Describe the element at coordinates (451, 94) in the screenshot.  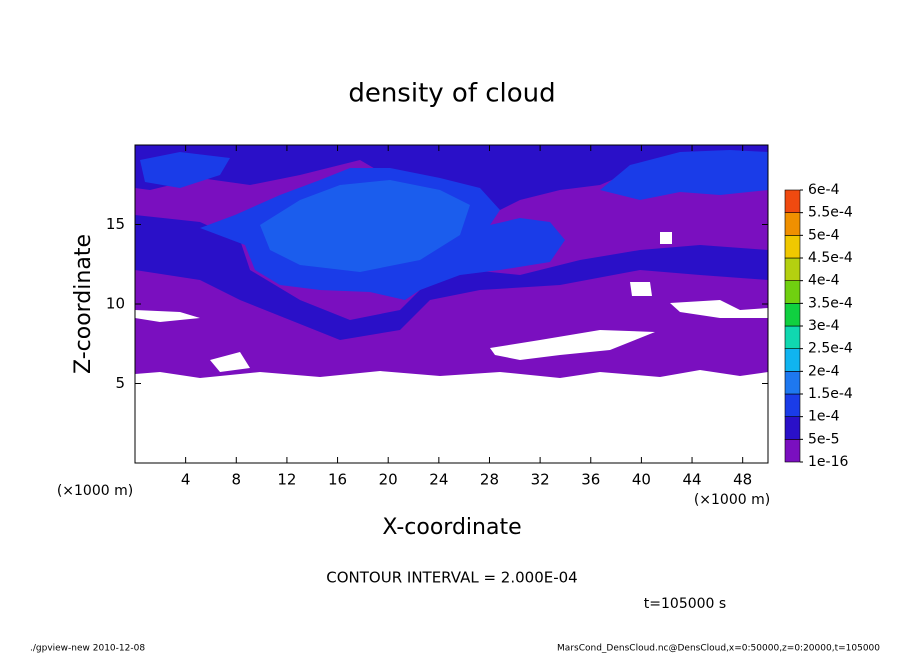
I see `chart-title: density of cloud` at that location.